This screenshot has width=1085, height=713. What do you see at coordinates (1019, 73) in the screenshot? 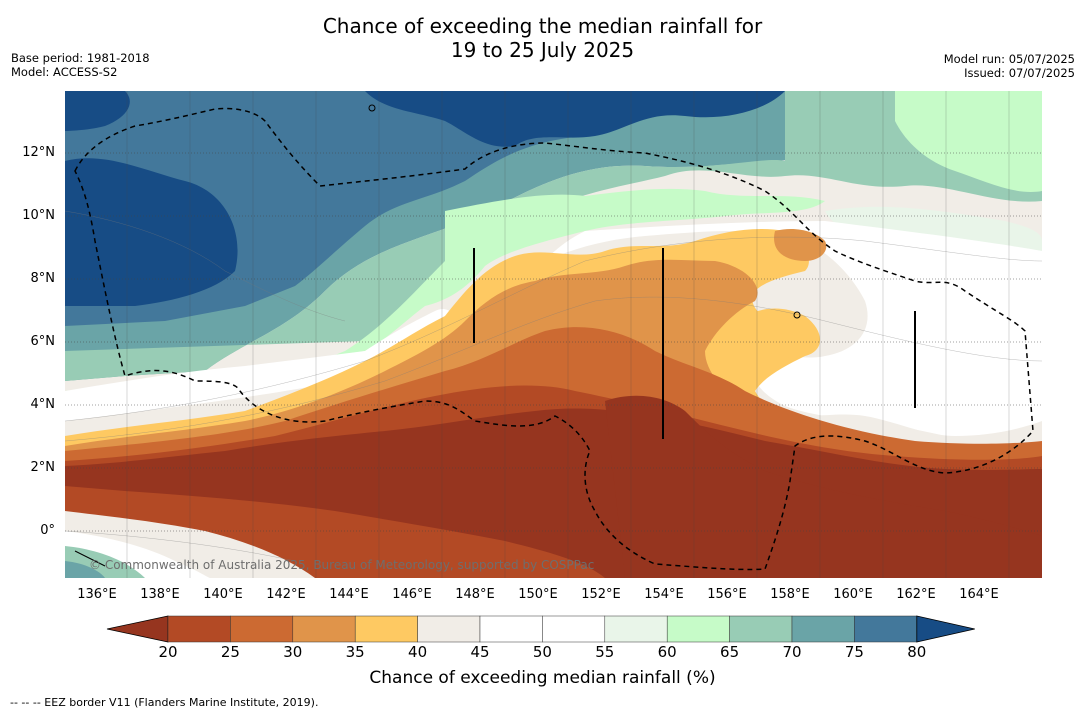
I see `issued-text: Issued: 07/07/2025` at bounding box center [1019, 73].